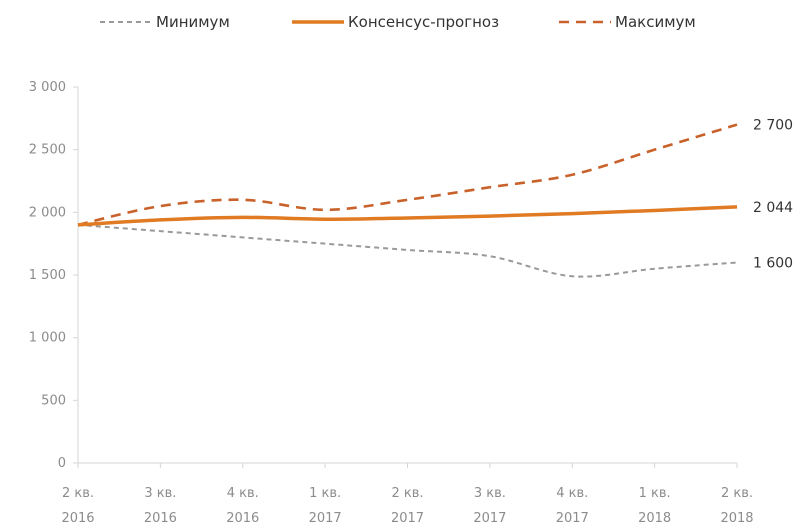  Describe the element at coordinates (423, 22) in the screenshot. I see `legend-label-consensus: Консенсус-прогноз` at that location.